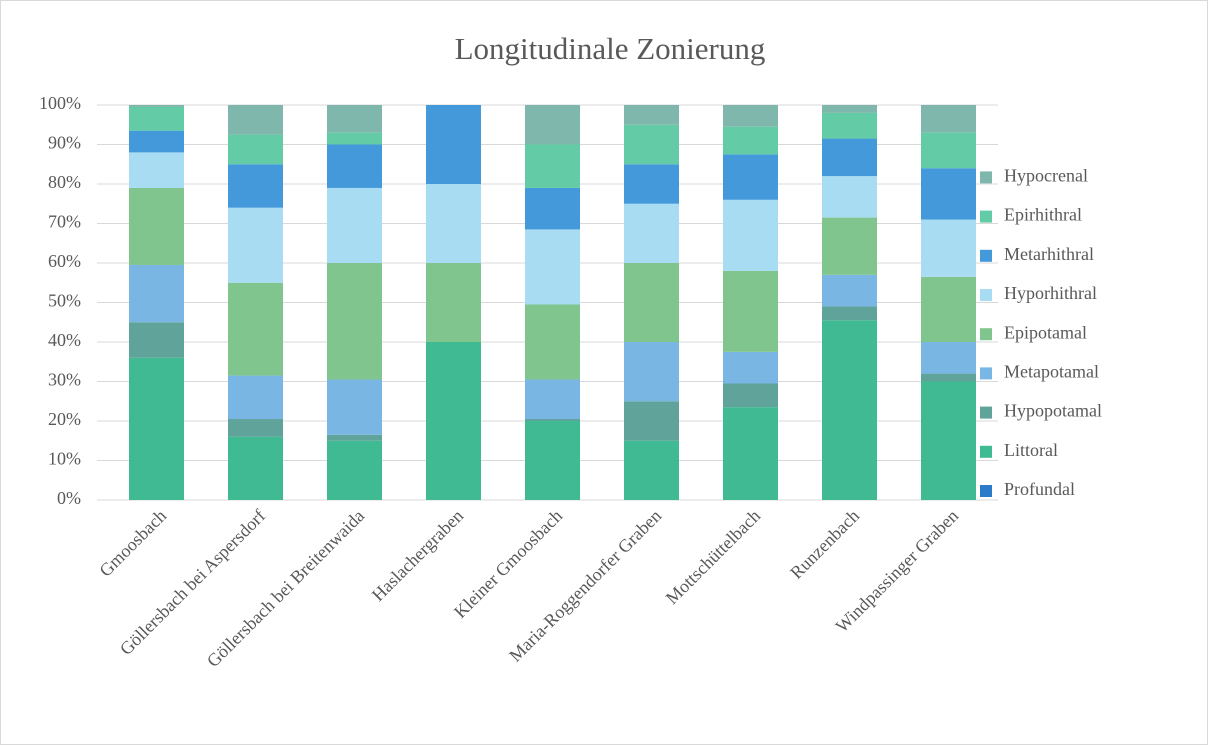  What do you see at coordinates (60, 103) in the screenshot?
I see `y-tick-label: 100%` at bounding box center [60, 103].